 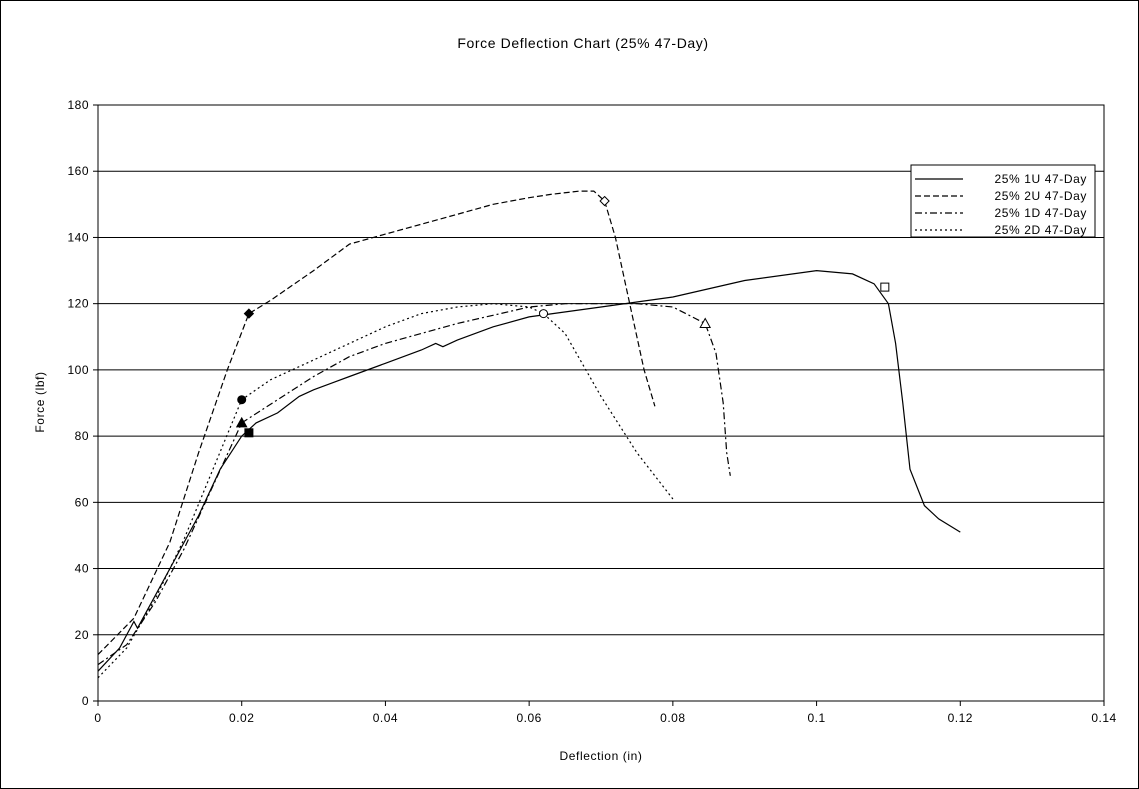 I want to click on y-tick-label: 40, so click(x=82, y=569).